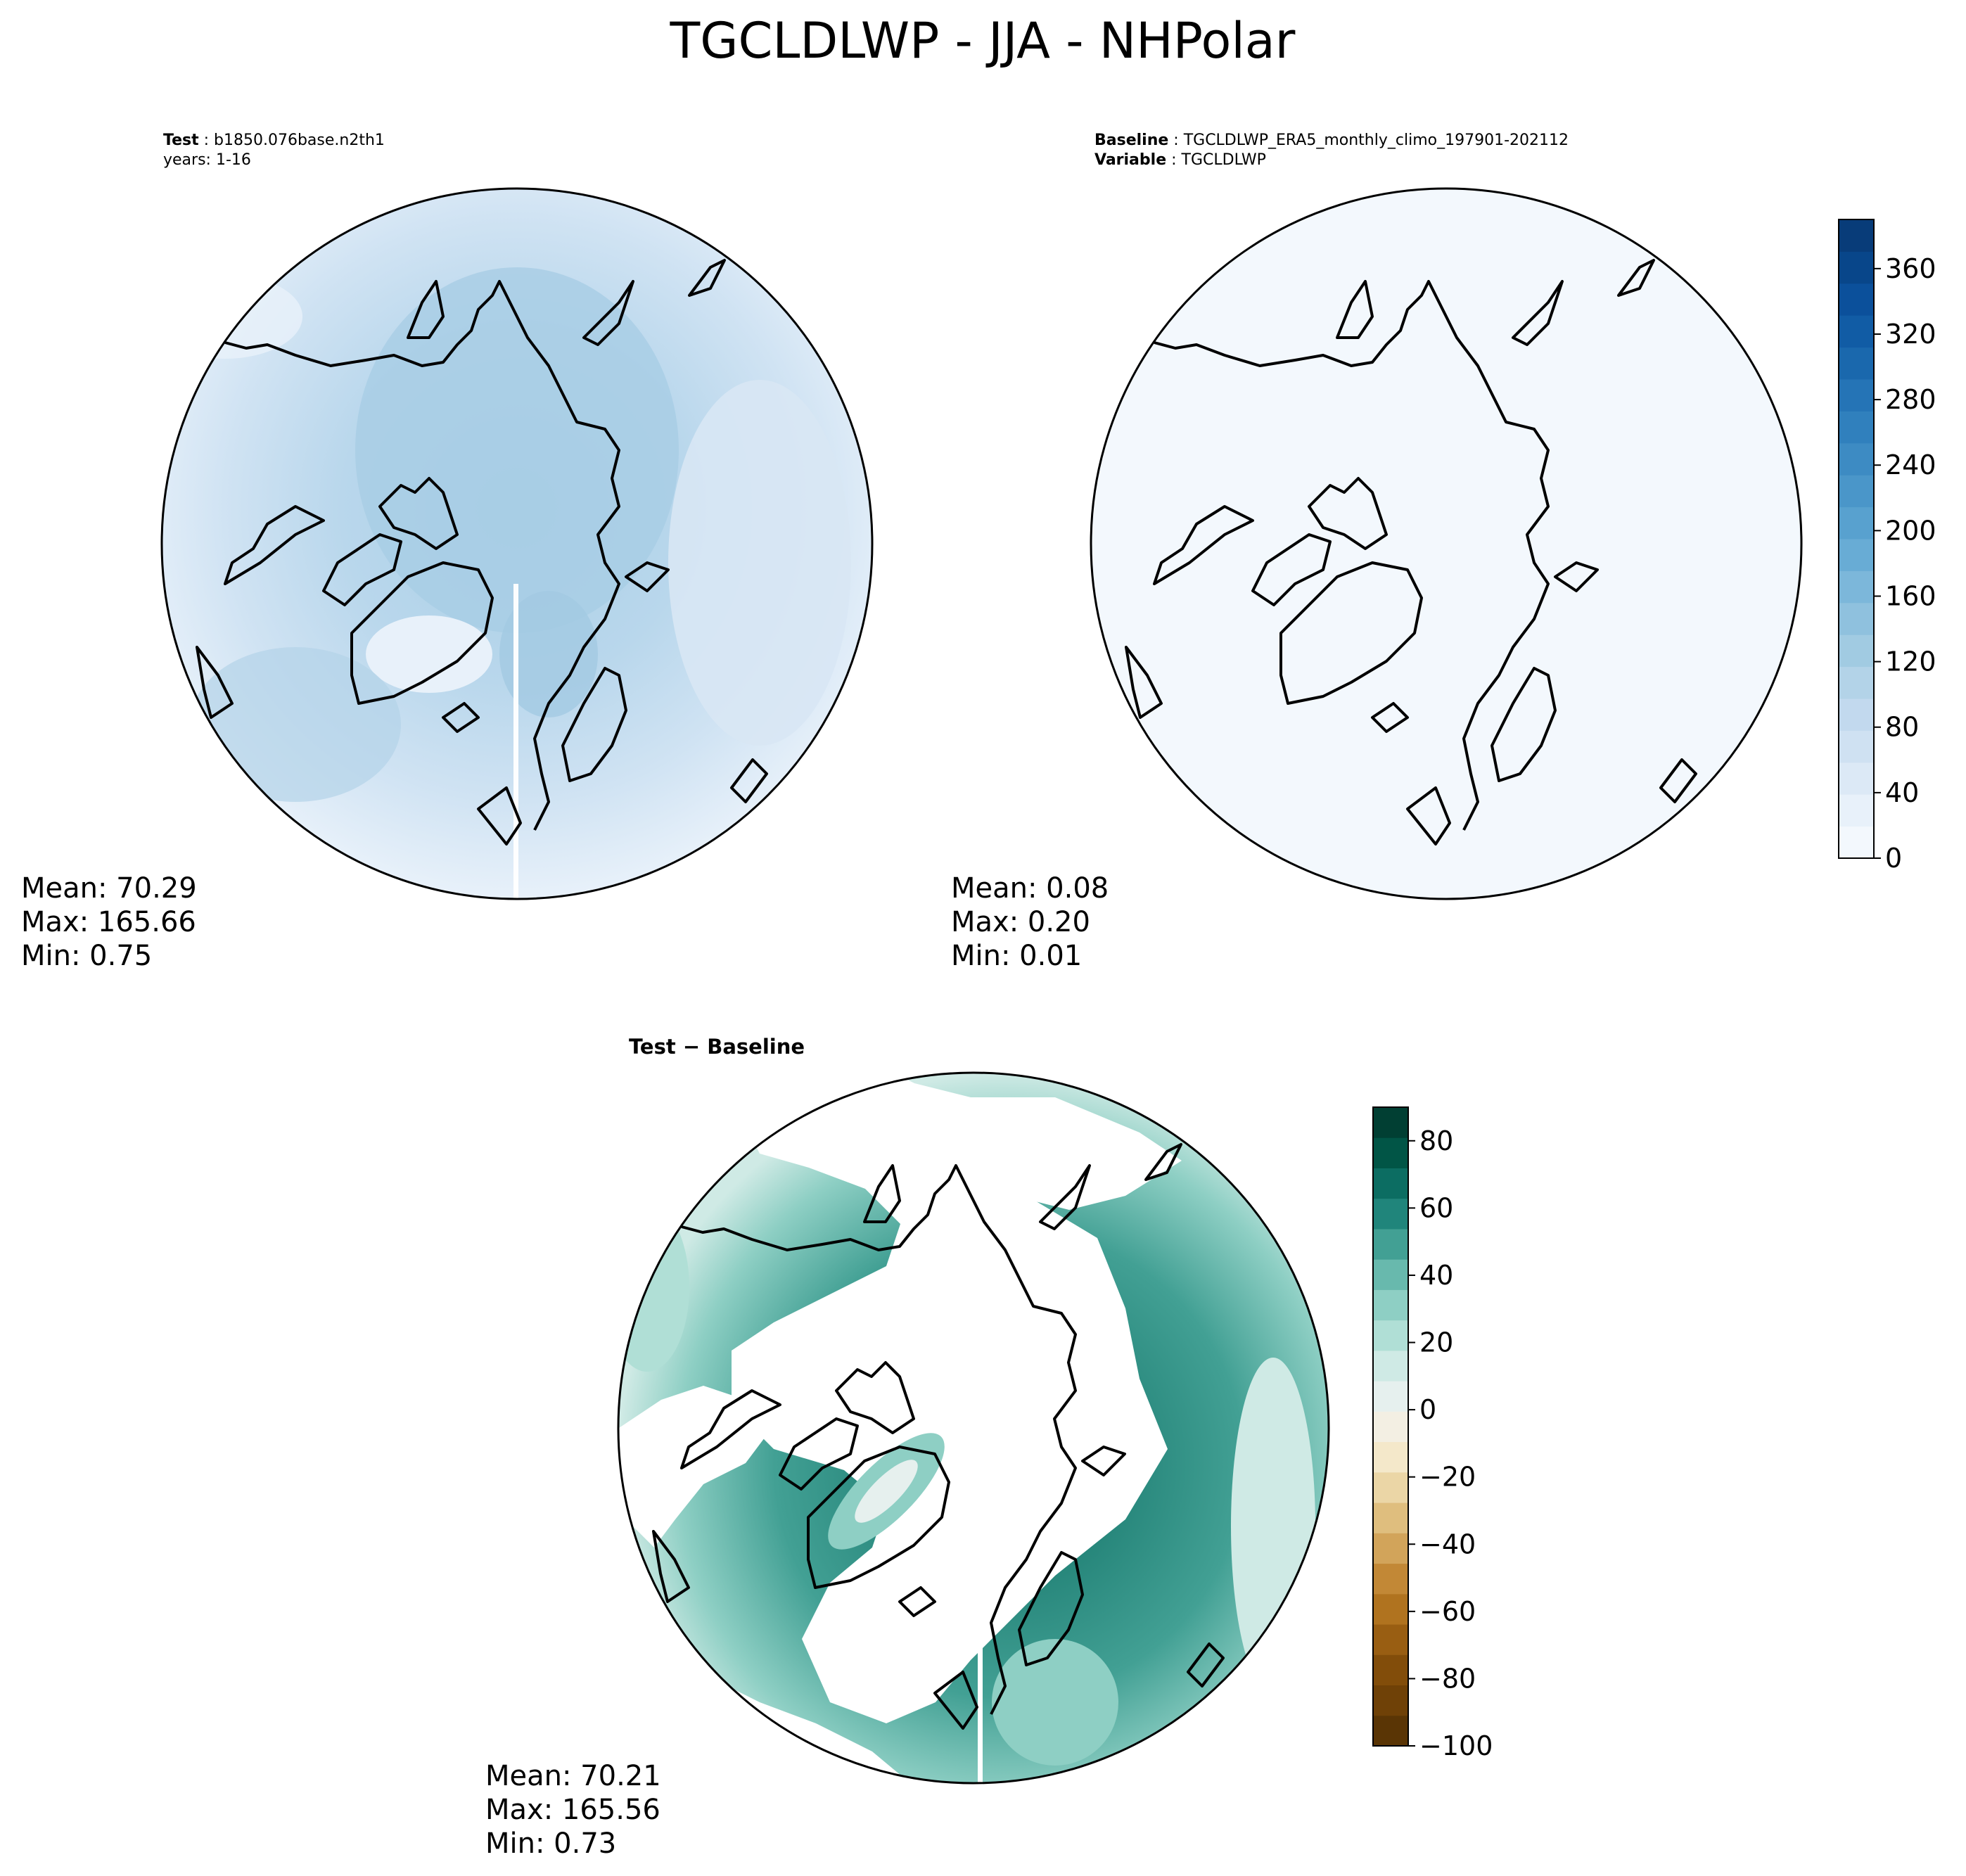 The image size is (1966, 1876). Describe the element at coordinates (108, 922) in the screenshot. I see `test-max: Max: 165.66` at that location.